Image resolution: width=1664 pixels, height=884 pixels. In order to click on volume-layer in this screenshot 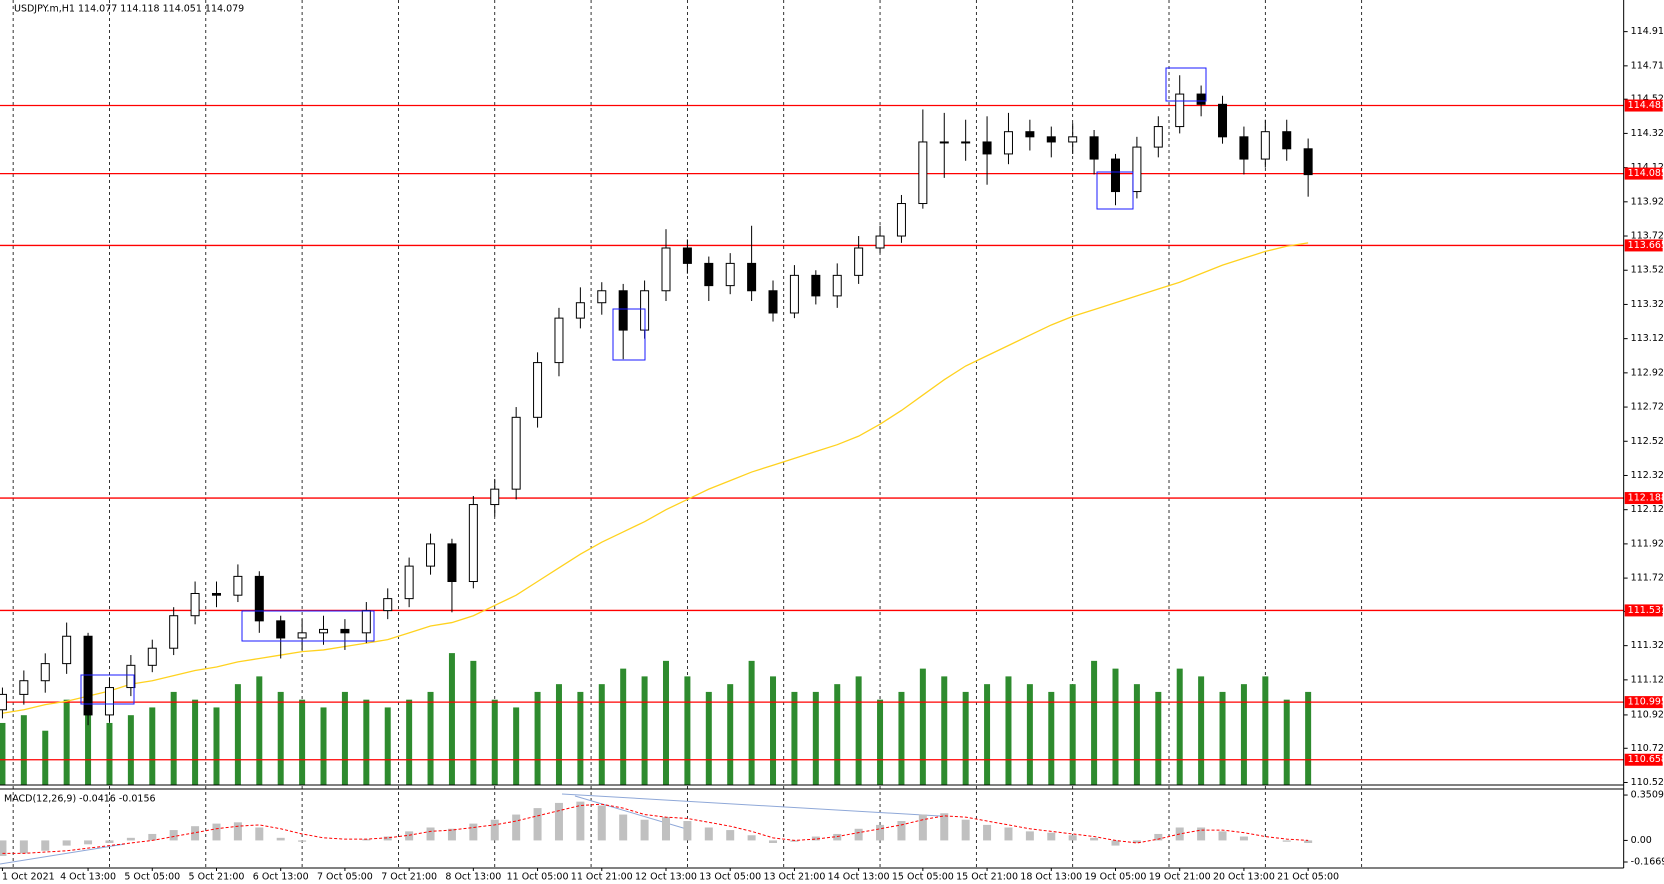, I will do `click(656, 719)`.